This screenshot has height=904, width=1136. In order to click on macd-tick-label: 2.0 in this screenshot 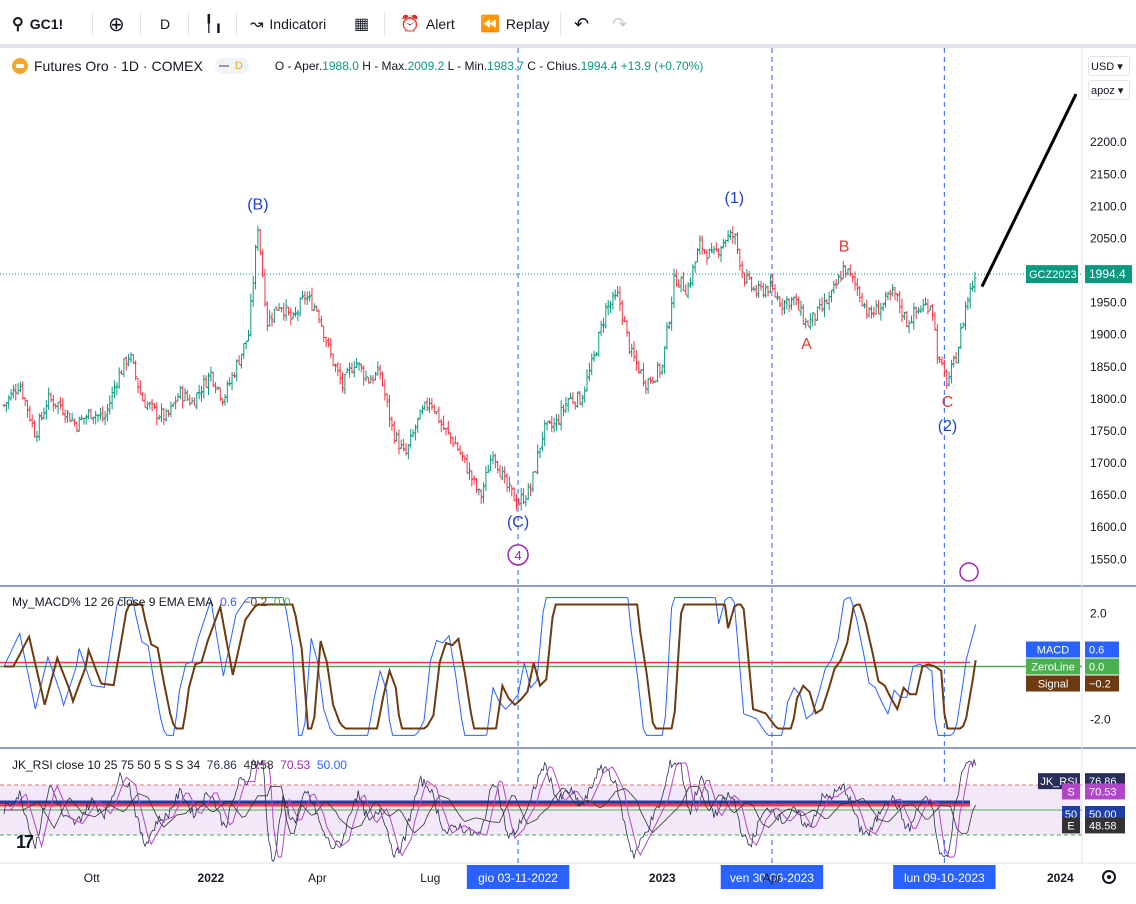, I will do `click(1098, 614)`.